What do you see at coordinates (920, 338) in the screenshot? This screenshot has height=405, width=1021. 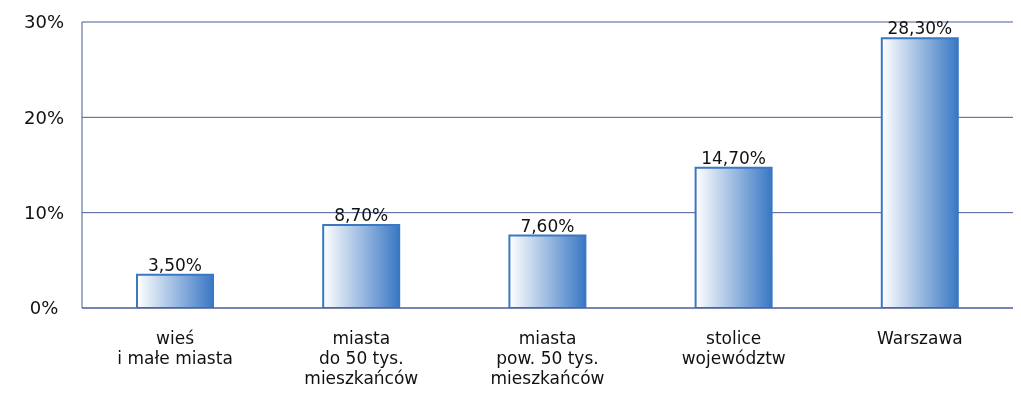 I see `x-tick-label: Warszawa` at bounding box center [920, 338].